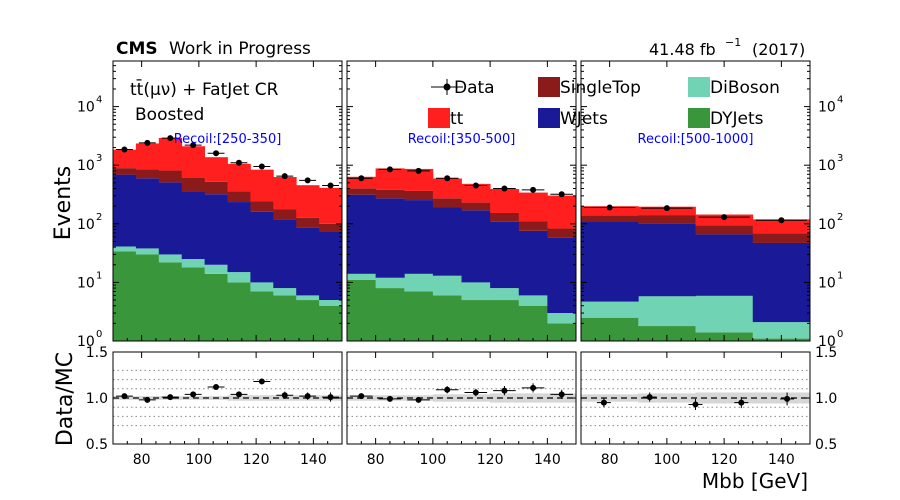  Describe the element at coordinates (63, 203) in the screenshot. I see `y-axis-label-events: Events` at that location.